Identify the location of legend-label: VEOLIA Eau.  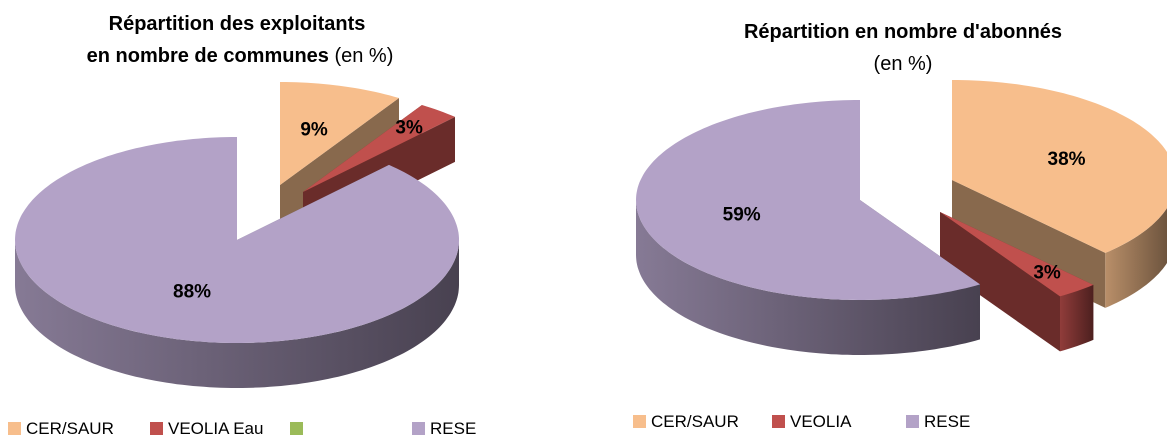
(215, 428).